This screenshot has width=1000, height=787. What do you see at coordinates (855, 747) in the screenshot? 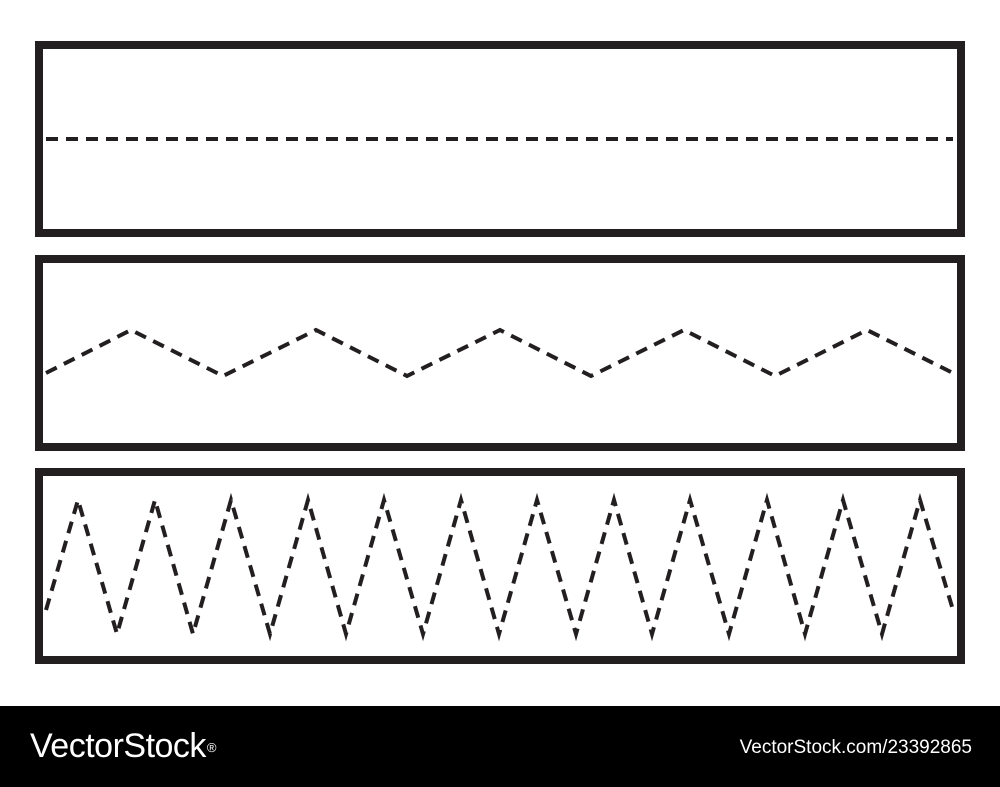
I see `image-id: VectorStock.com/23392865` at bounding box center [855, 747].